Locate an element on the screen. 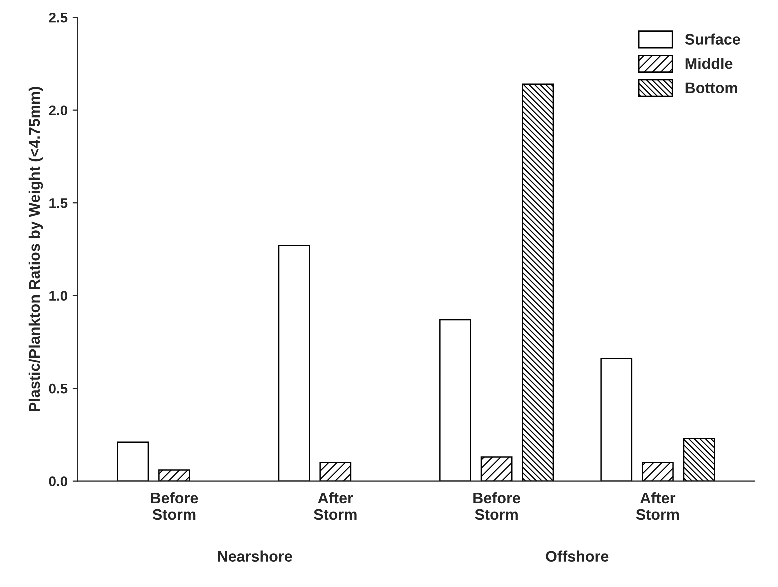  y-tick-label: 1.5 is located at coordinates (59, 203).